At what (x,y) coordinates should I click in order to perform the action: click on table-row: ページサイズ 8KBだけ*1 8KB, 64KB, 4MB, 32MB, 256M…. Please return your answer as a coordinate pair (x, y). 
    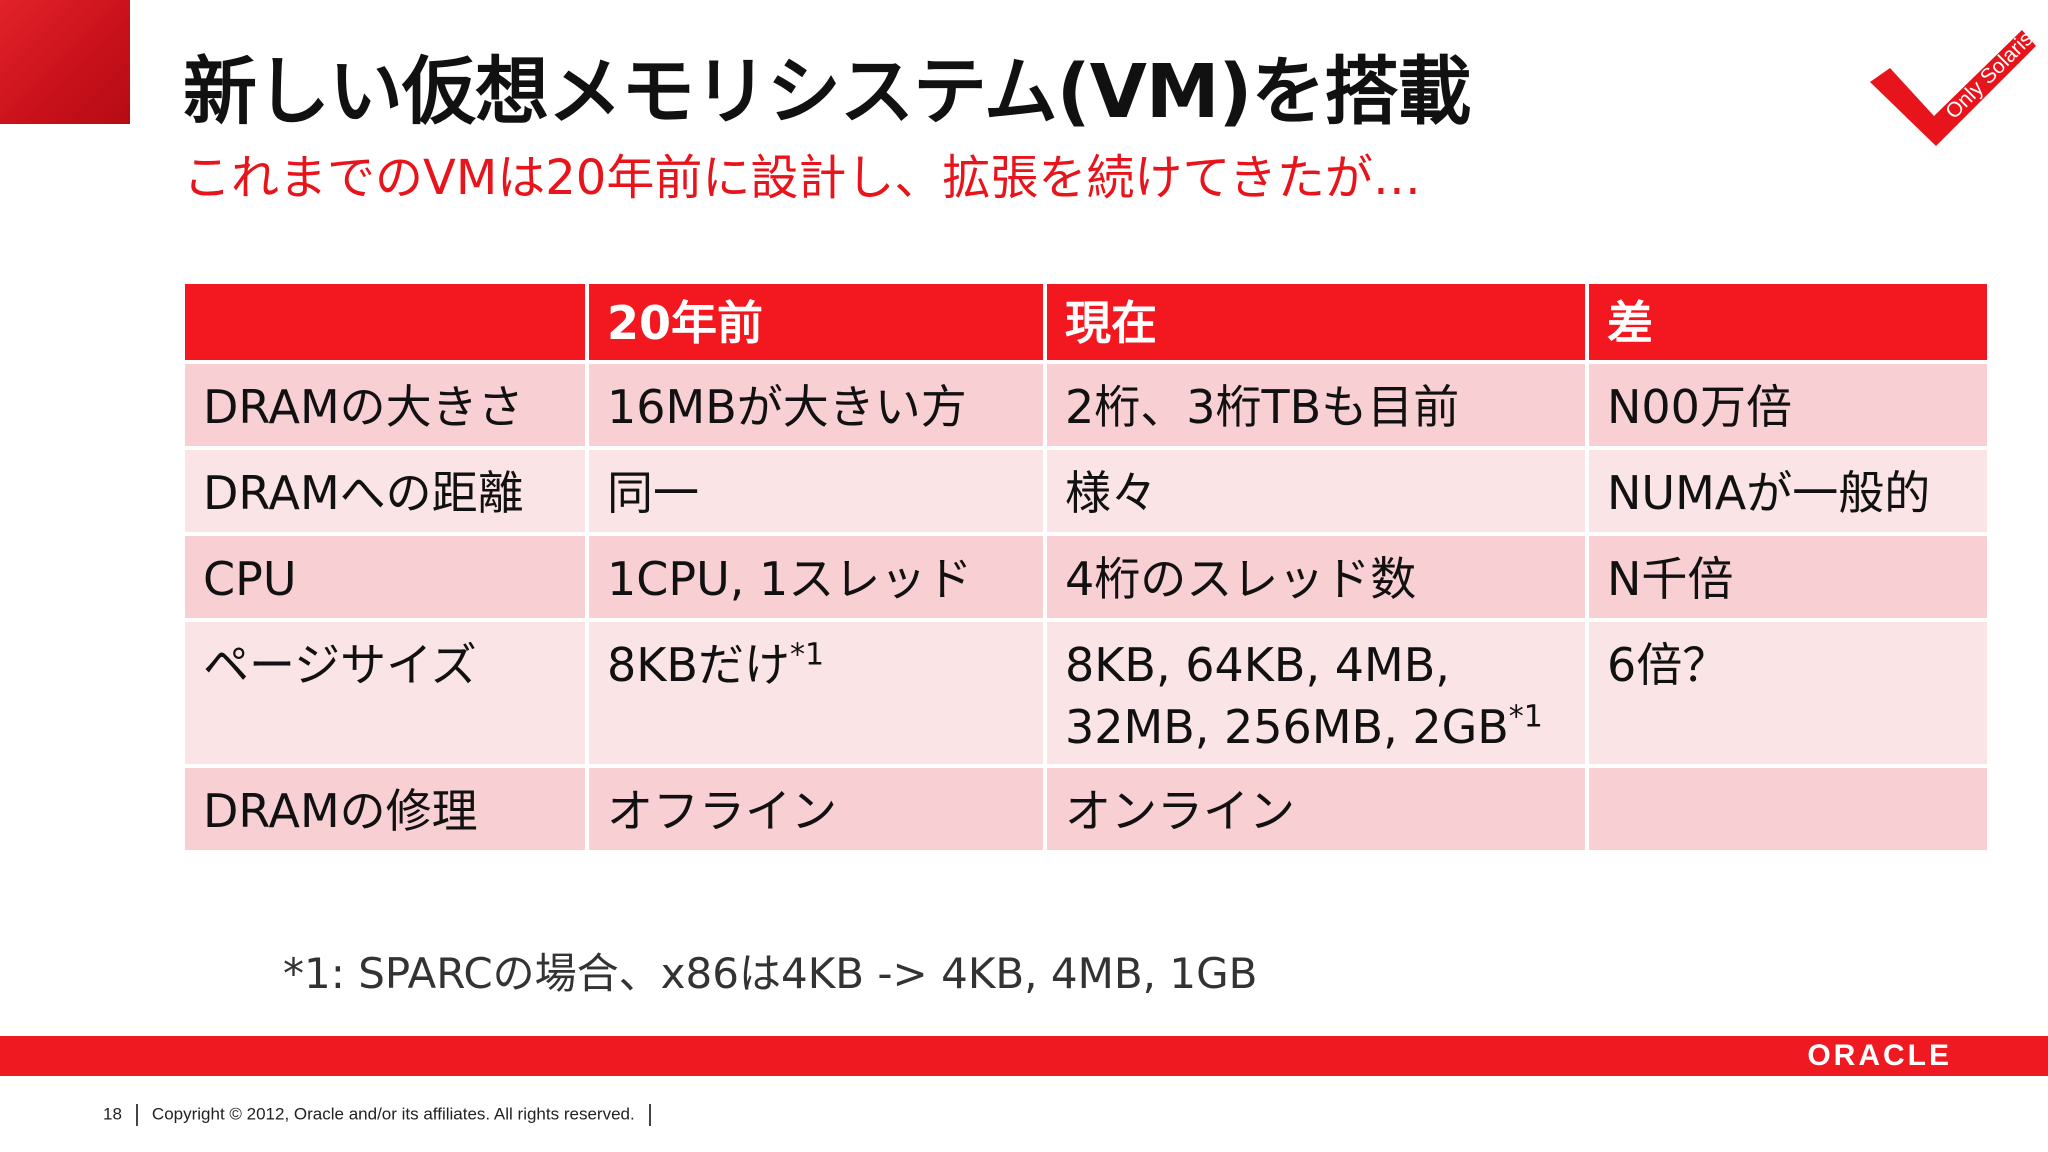
    Looking at the image, I should click on (1086, 693).